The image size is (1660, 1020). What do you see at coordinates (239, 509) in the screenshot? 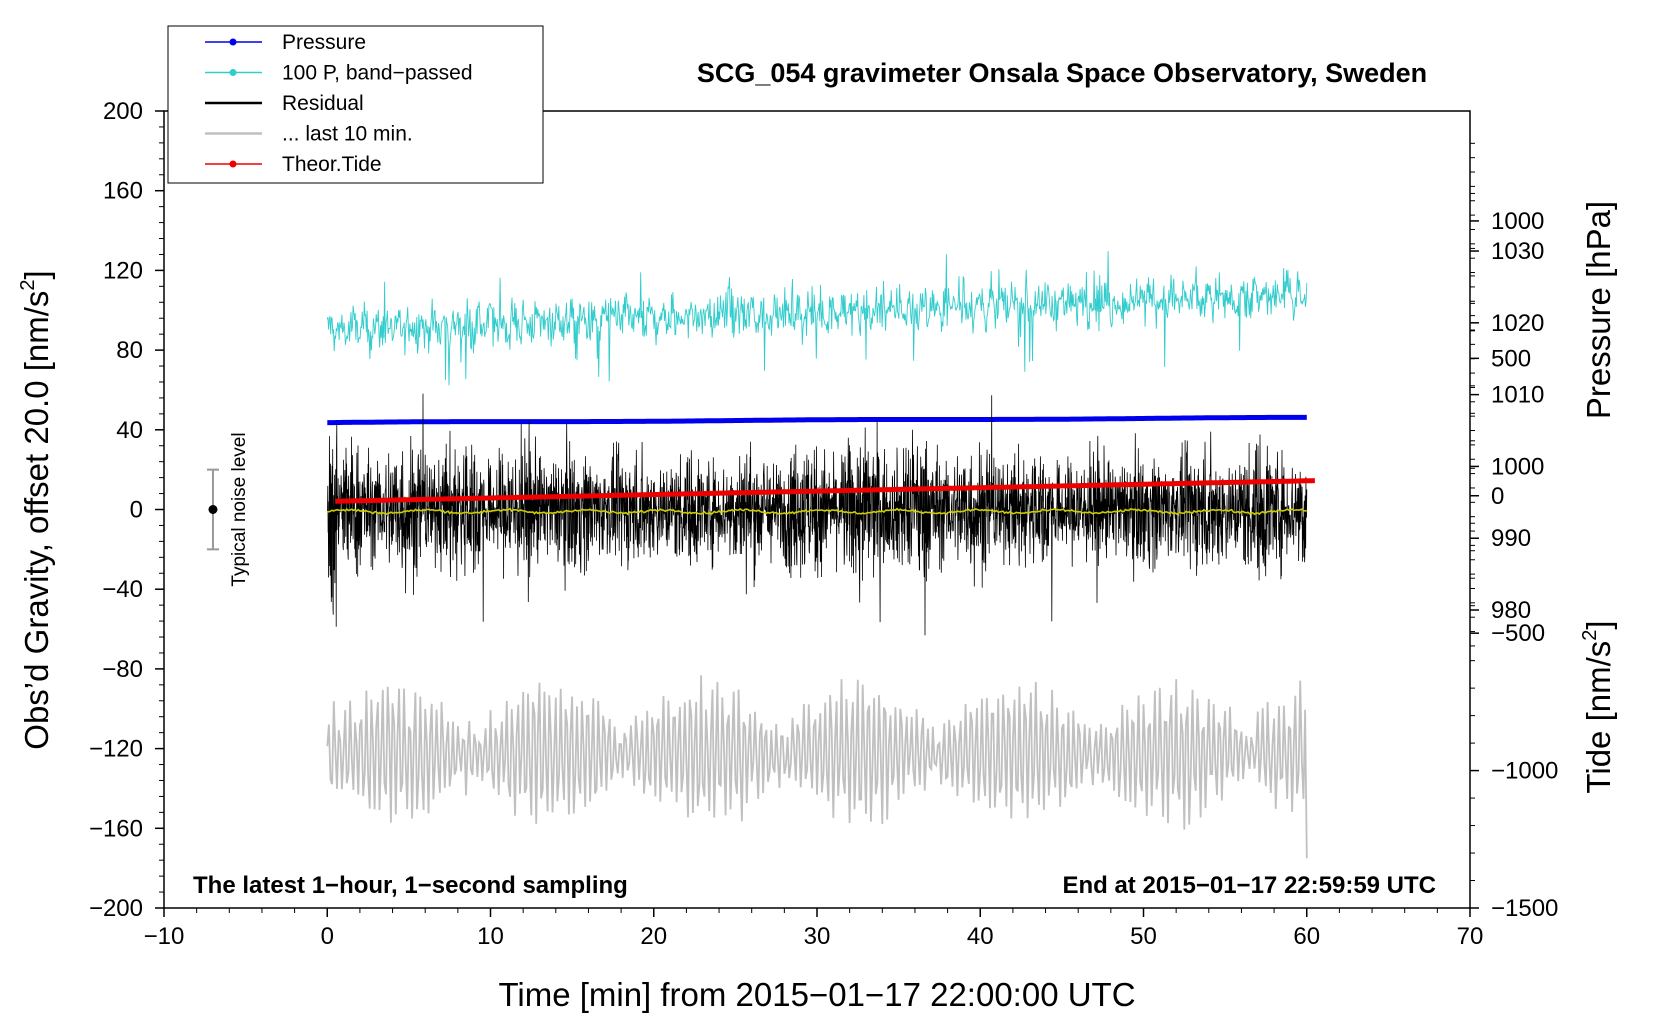
I see `noise-label: Typical noise level` at bounding box center [239, 509].